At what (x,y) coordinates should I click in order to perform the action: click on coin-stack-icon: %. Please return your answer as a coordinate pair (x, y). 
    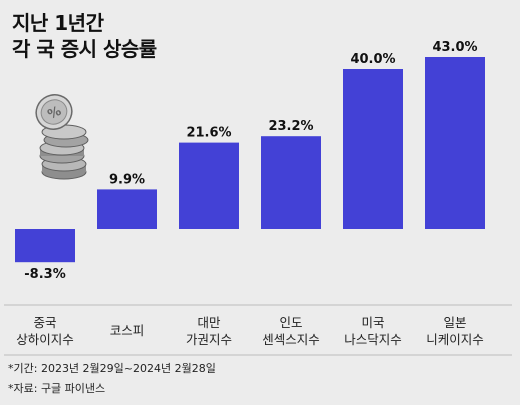
    Looking at the image, I should click on (63, 139).